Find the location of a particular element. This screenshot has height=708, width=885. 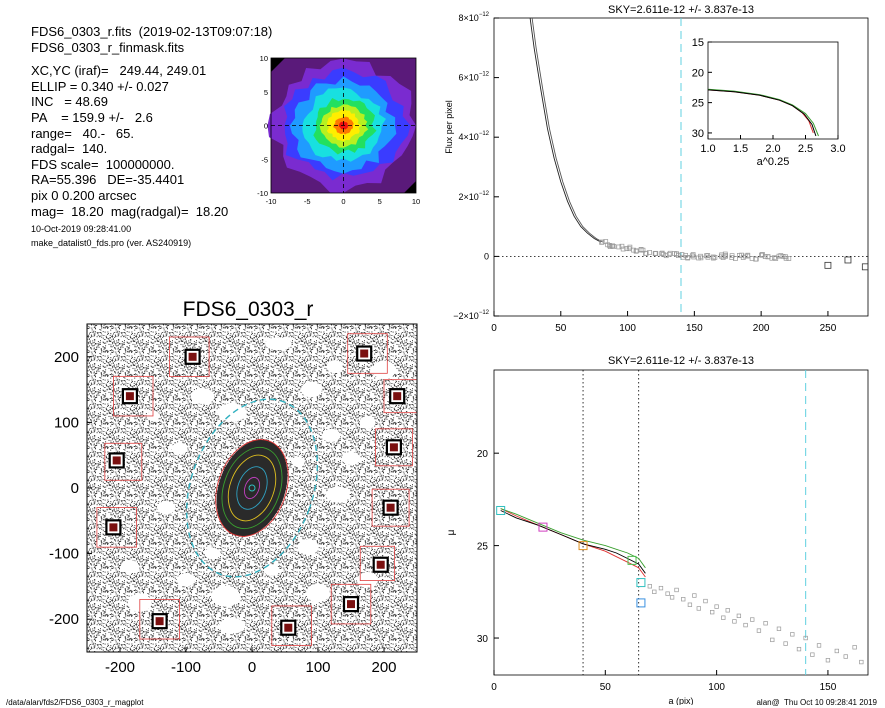

flux-xtick: 200 is located at coordinates (761, 328).